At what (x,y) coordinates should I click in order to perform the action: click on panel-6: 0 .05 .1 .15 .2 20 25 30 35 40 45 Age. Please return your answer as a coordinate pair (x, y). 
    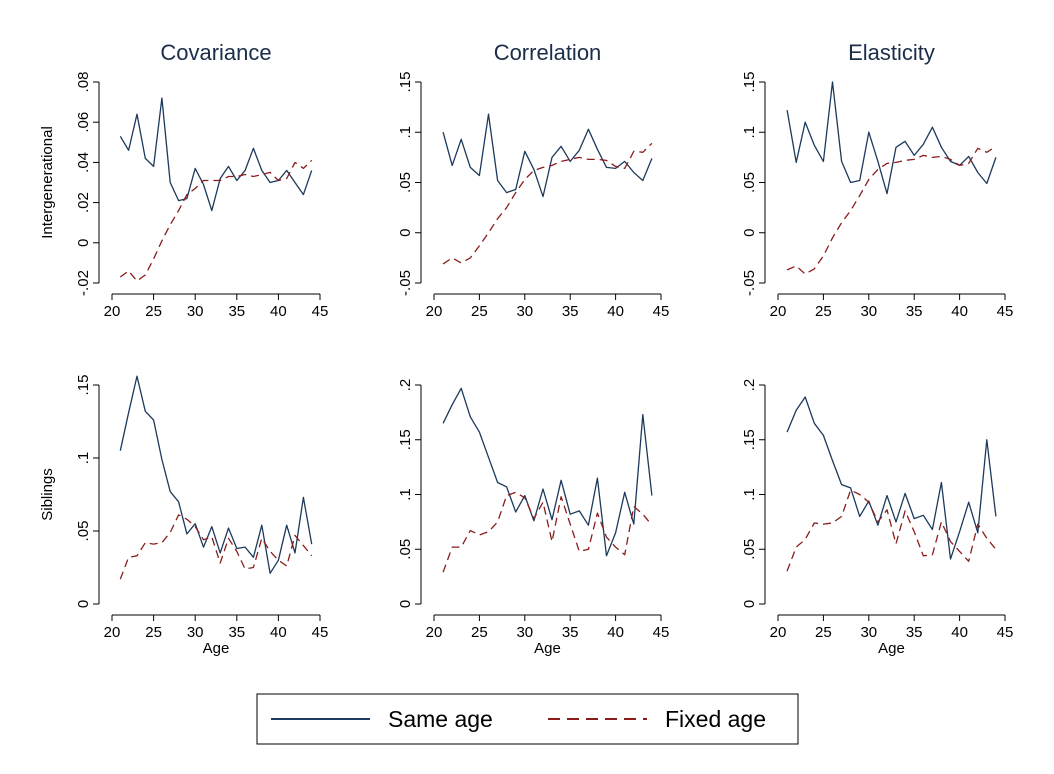
    Looking at the image, I should click on (877, 518).